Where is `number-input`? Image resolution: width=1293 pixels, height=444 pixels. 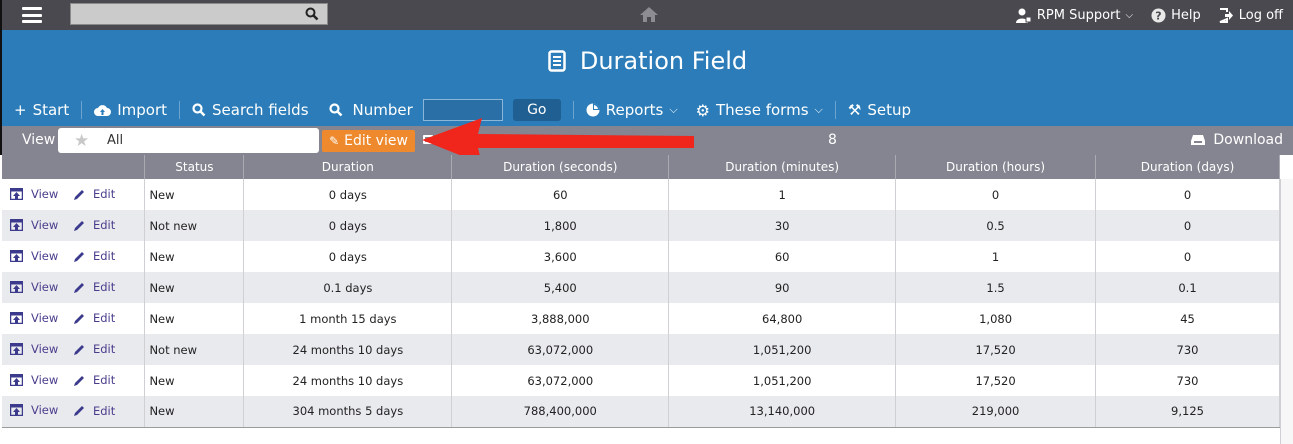 number-input is located at coordinates (462, 110).